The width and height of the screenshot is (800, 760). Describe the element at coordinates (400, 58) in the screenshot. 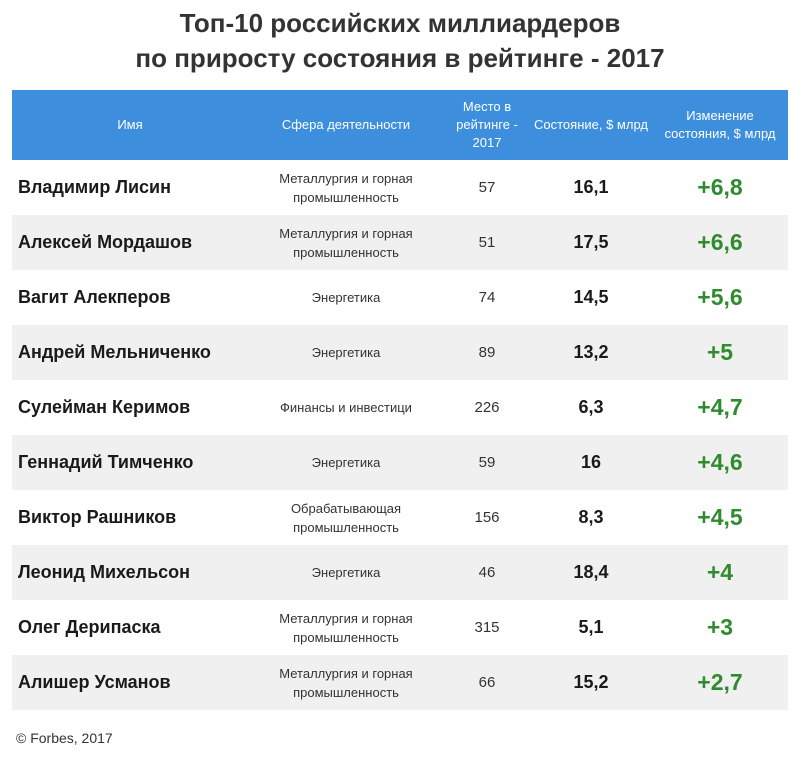

I see `chart-title-line-2: по приросту состояния в рейтинге - 2017` at that location.